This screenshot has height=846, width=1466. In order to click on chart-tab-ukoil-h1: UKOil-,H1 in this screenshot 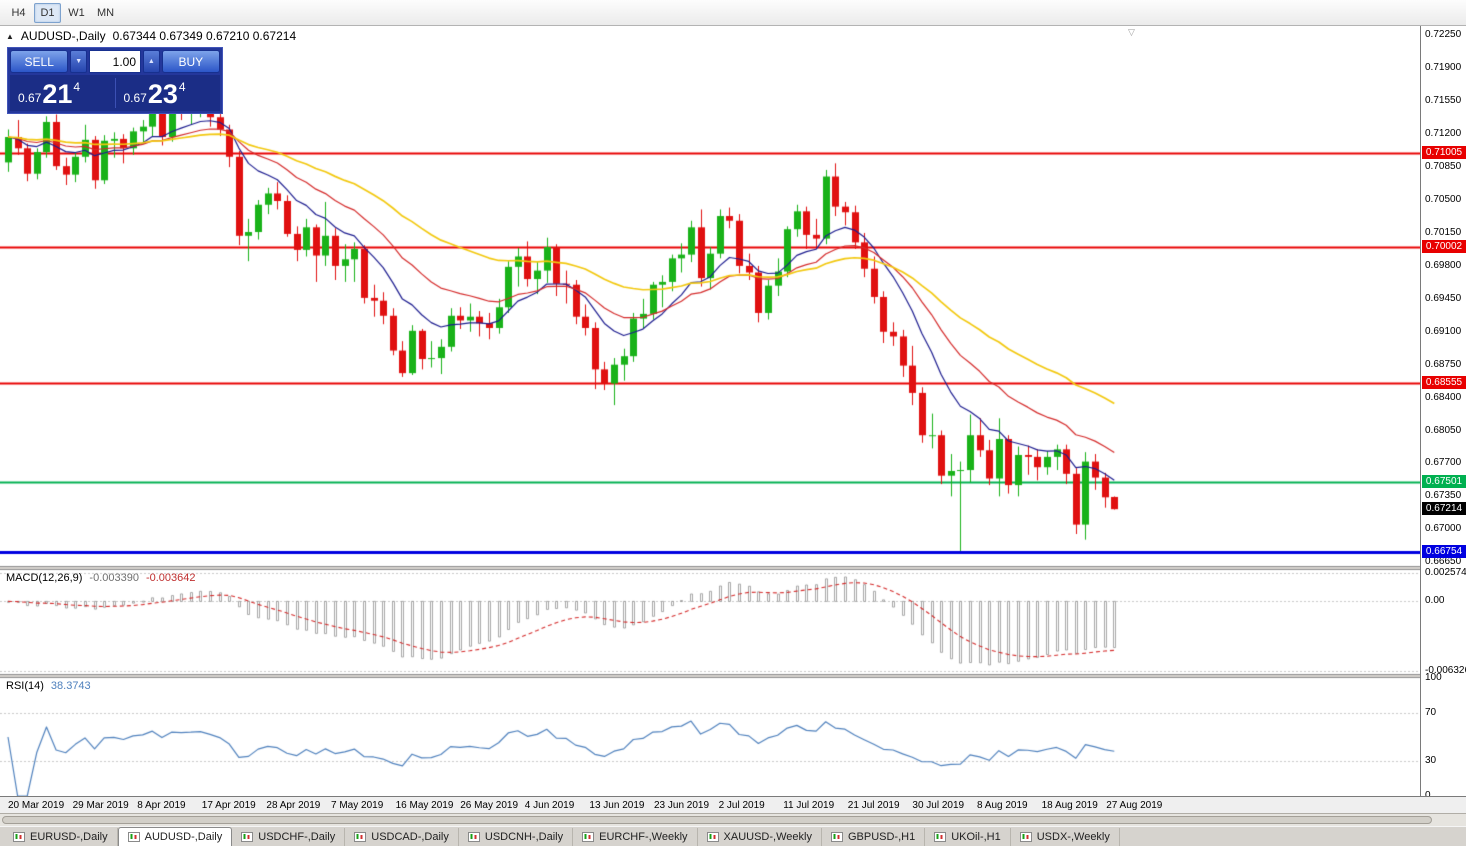, I will do `click(968, 837)`.